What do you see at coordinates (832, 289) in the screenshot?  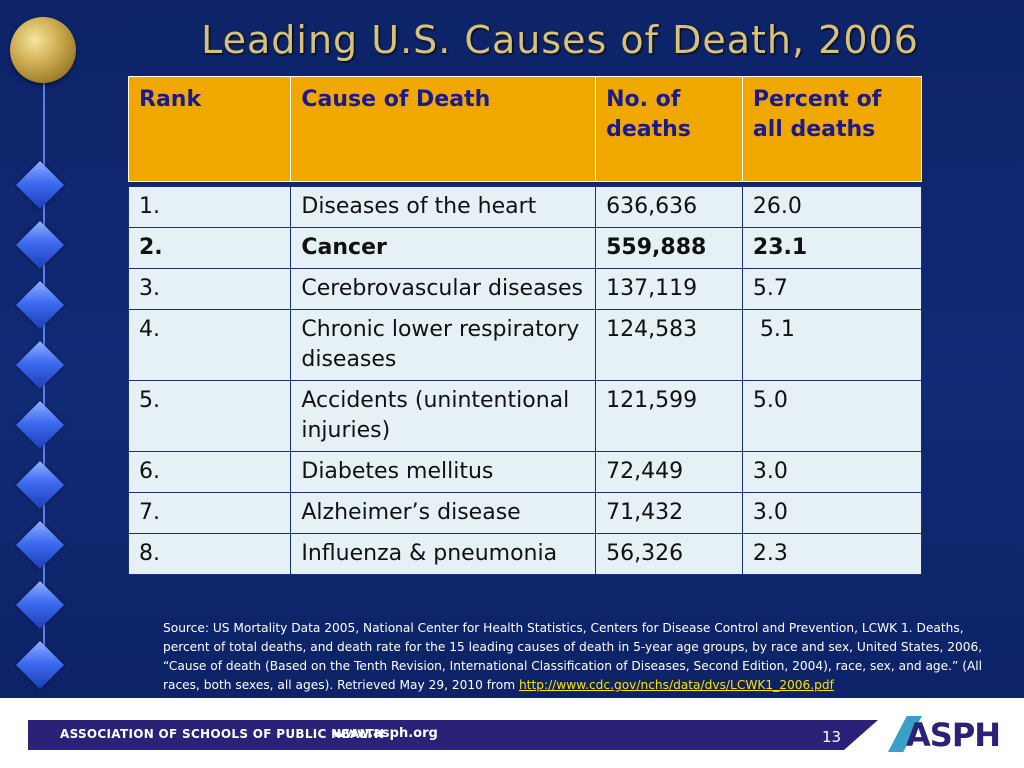 I see `cell-percent: 5.7` at bounding box center [832, 289].